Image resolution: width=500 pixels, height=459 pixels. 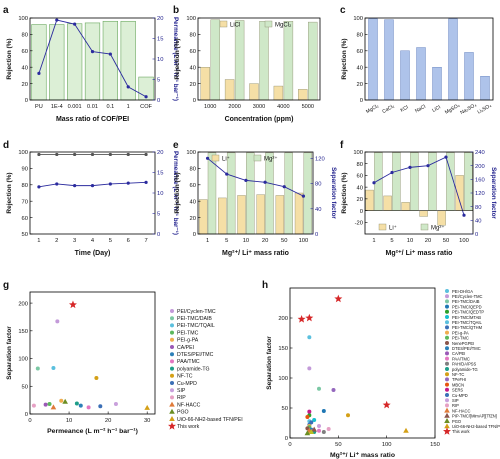 What do you see at coordinates (235, 26) in the screenshot?
I see `legend-label: LiCl` at bounding box center [235, 26].